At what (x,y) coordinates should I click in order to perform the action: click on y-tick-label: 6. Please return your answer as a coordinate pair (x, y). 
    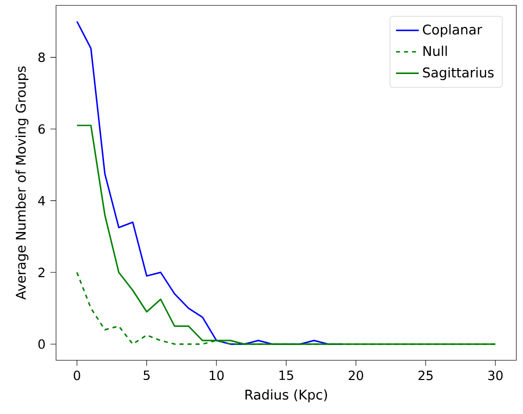
    Looking at the image, I should click on (41, 129).